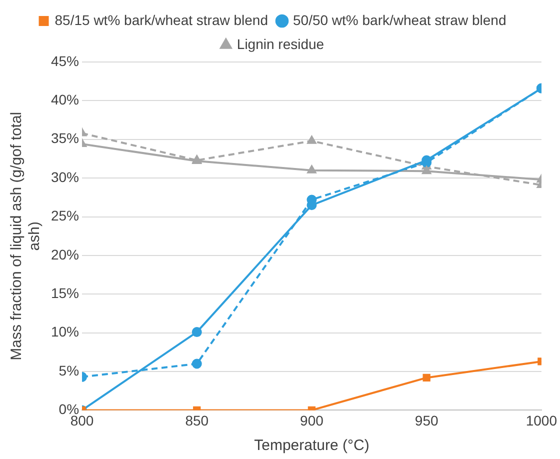  I want to click on y-tick-label: 45%, so click(65, 60).